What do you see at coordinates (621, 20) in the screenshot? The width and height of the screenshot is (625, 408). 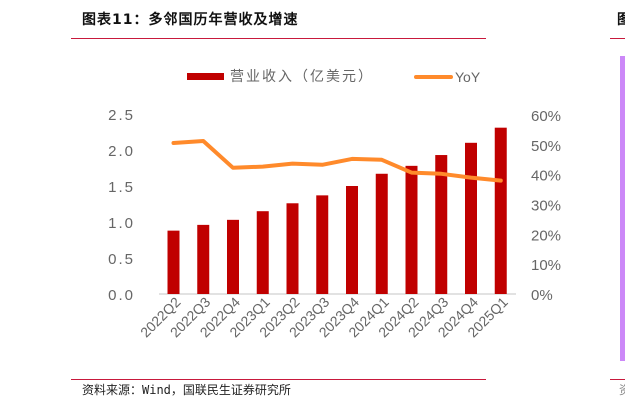 I see `adjacent-chart-title-fragment: 图` at bounding box center [621, 20].